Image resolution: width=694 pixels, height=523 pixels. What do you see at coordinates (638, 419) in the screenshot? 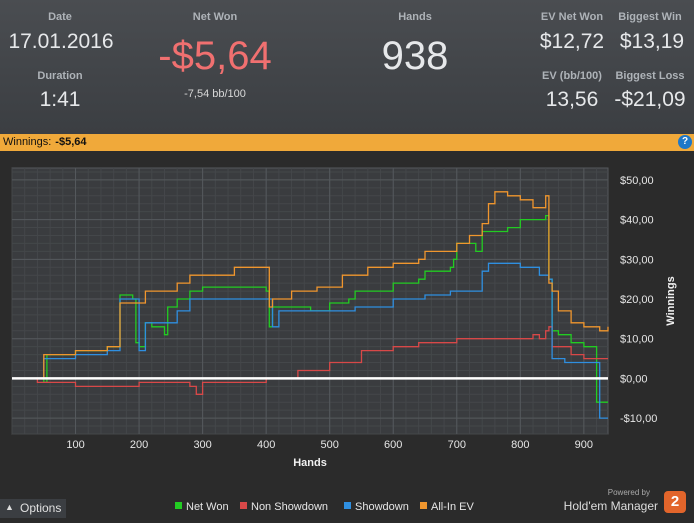
I see `y-tick-label: -$10,00` at bounding box center [638, 419].